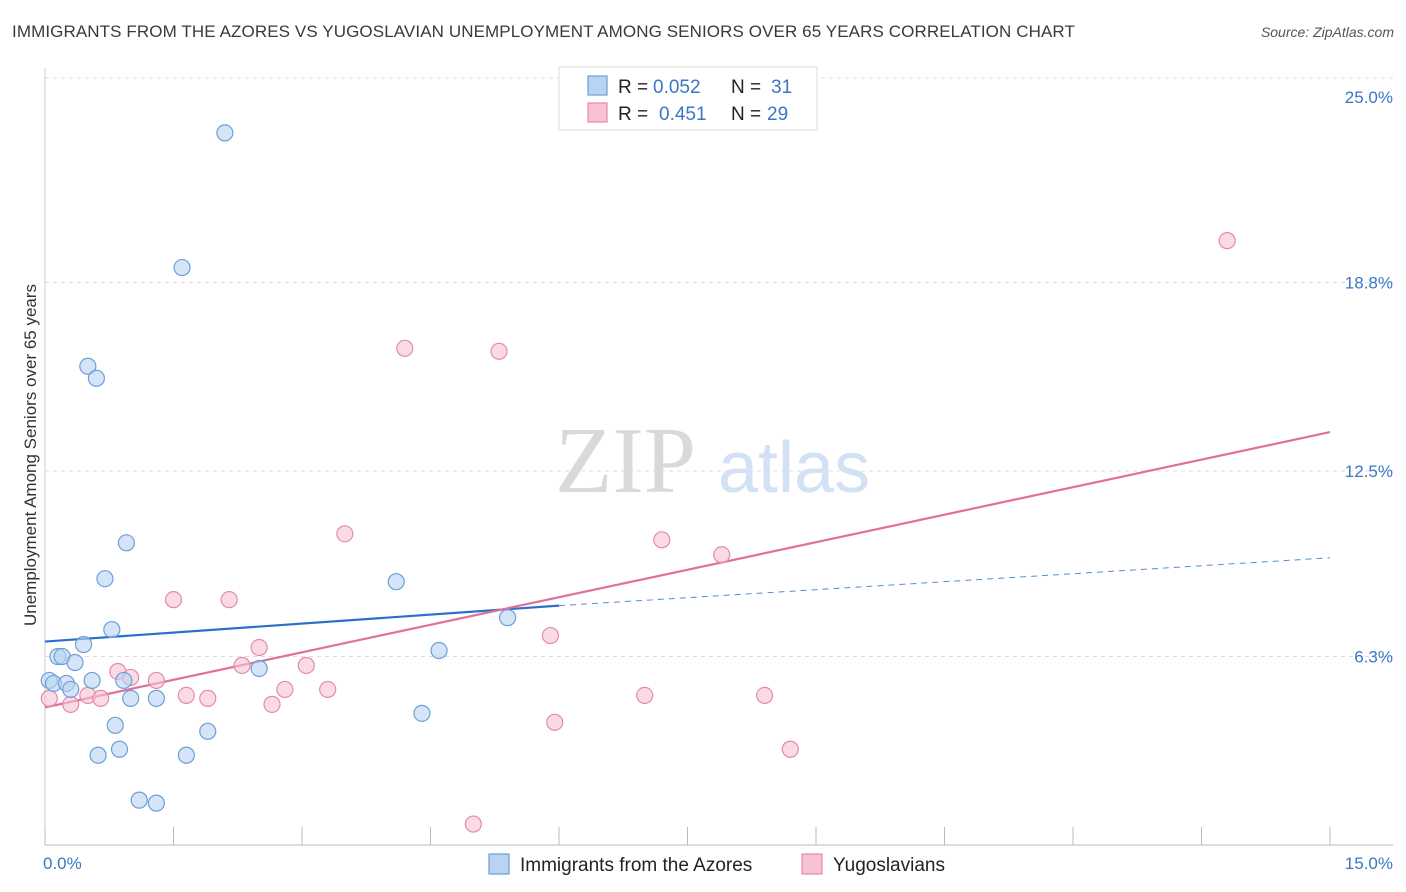 The image size is (1406, 892). Describe the element at coordinates (746, 87) in the screenshot. I see `legend-blue-n-label: N =` at that location.